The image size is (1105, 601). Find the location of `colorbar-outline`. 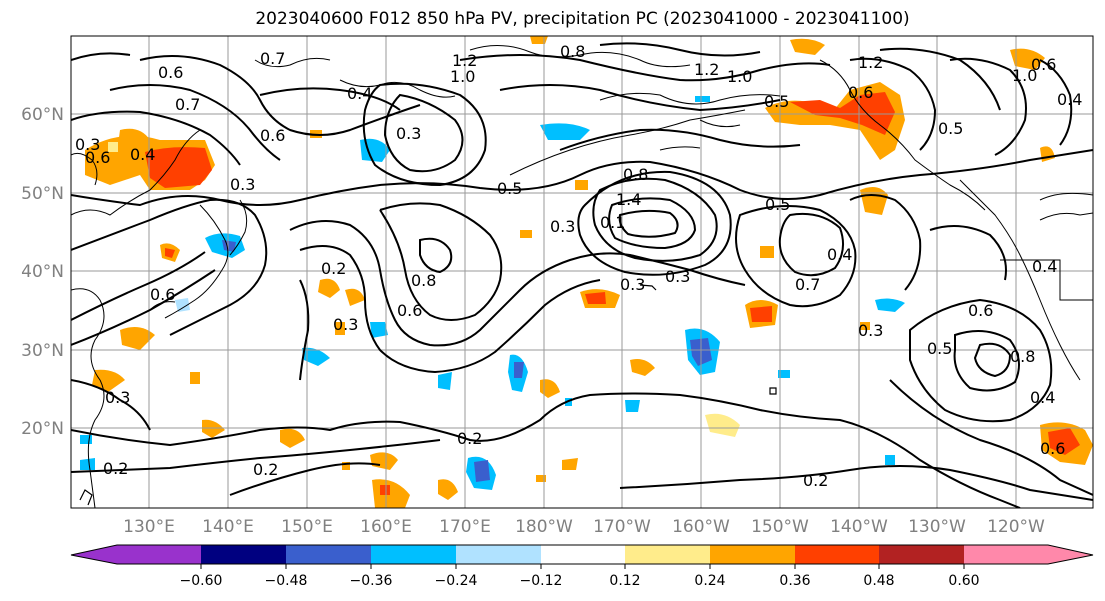

colorbar-outline is located at coordinates (582, 554).